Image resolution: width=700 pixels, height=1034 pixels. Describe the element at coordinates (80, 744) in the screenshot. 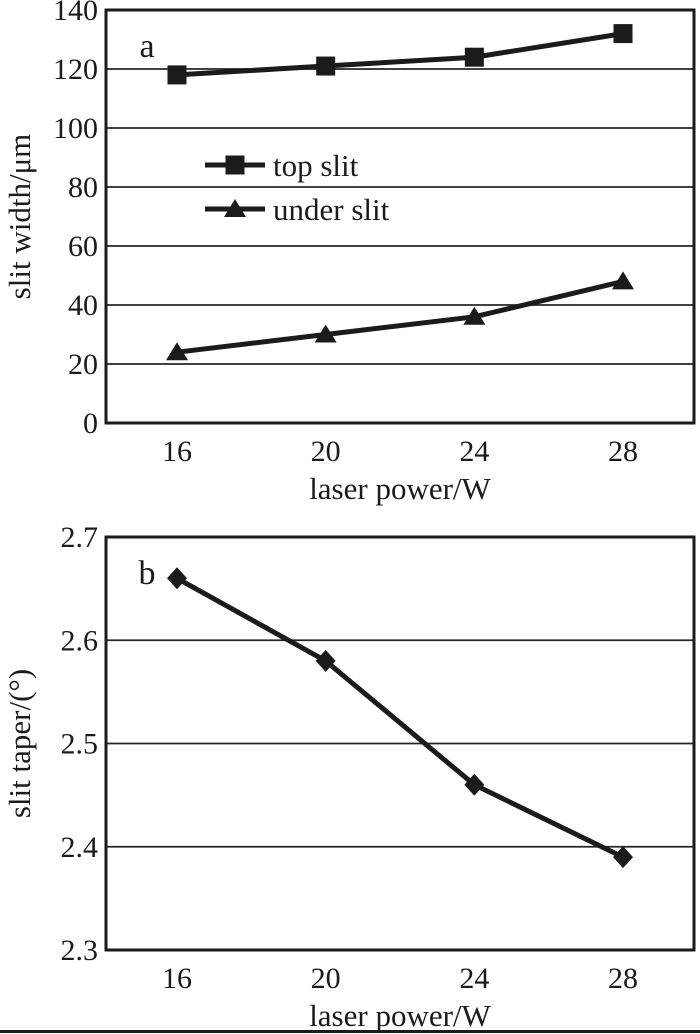

I see `y-tick-label: 2.5` at that location.